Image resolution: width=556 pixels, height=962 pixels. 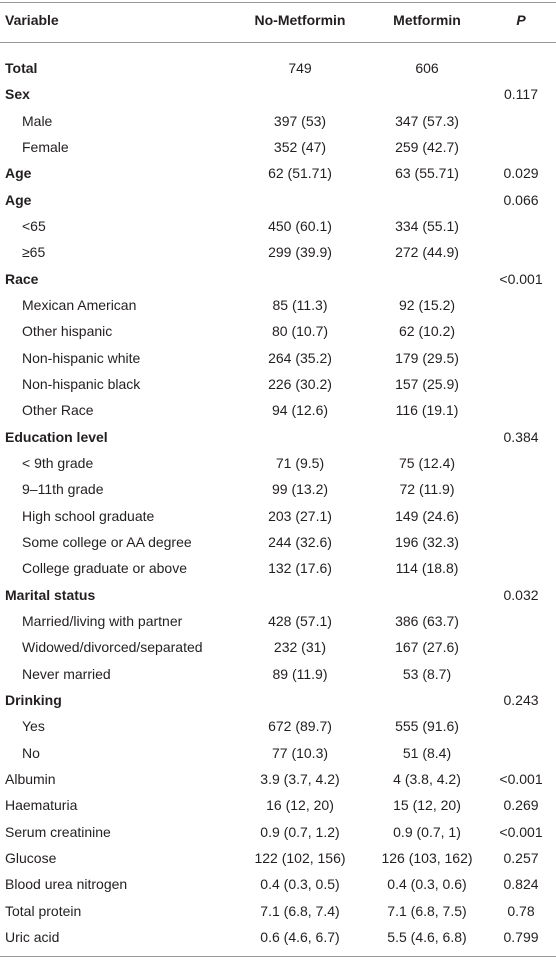 What do you see at coordinates (521, 173) in the screenshot?
I see `table-cell: 0.029` at bounding box center [521, 173].